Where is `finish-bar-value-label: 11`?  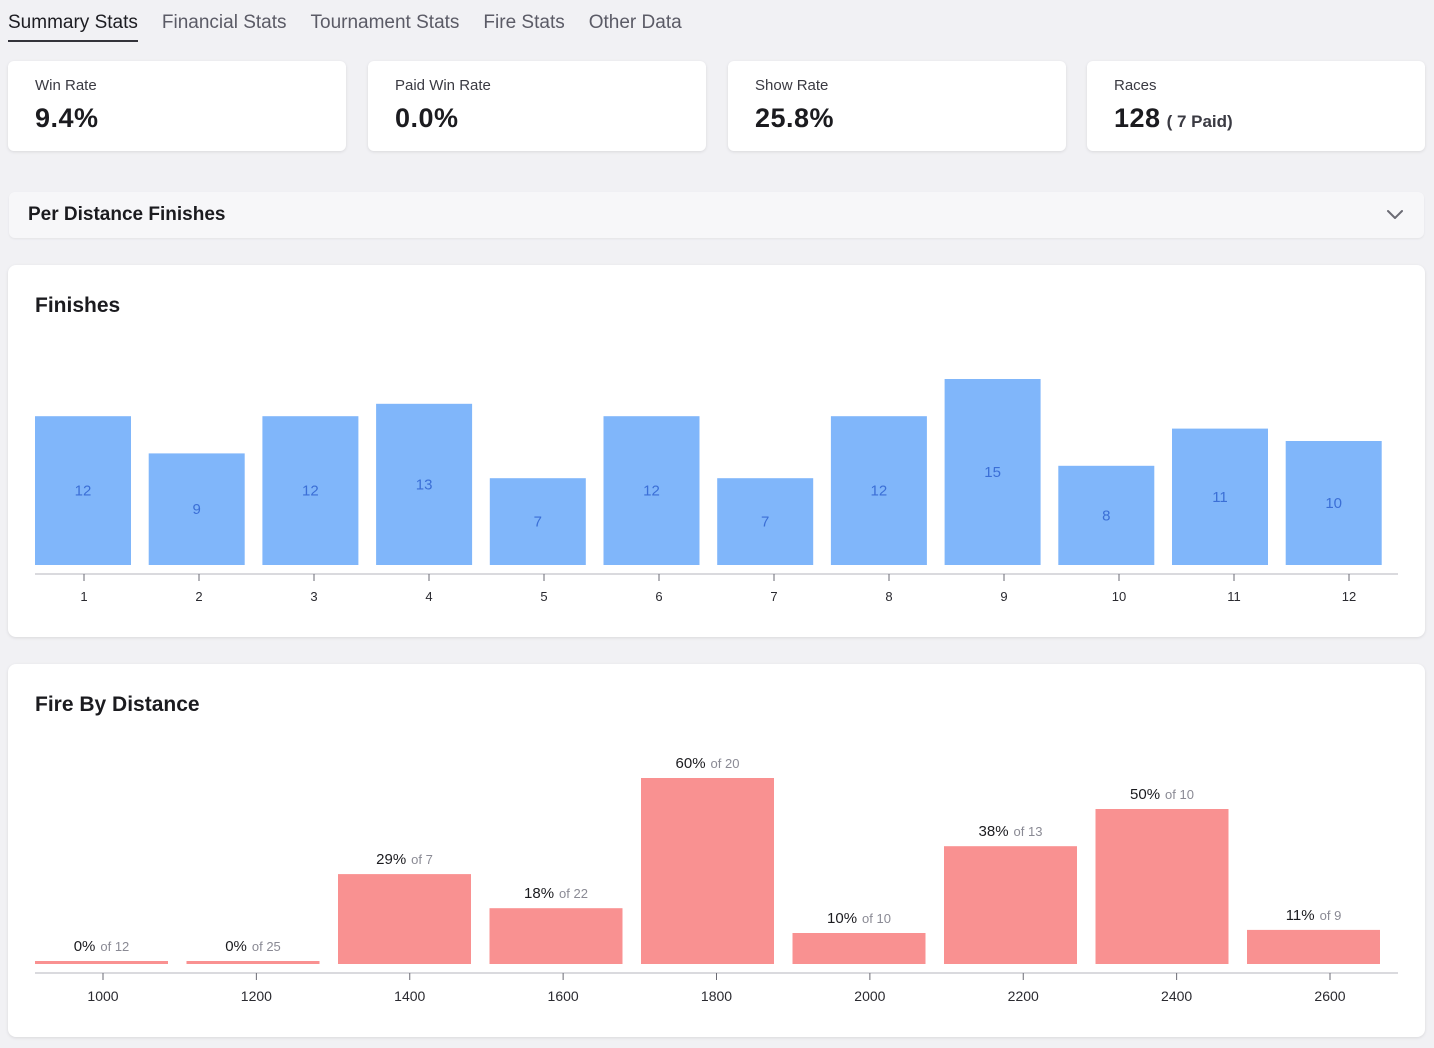
finish-bar-value-label: 11 is located at coordinates (1220, 497).